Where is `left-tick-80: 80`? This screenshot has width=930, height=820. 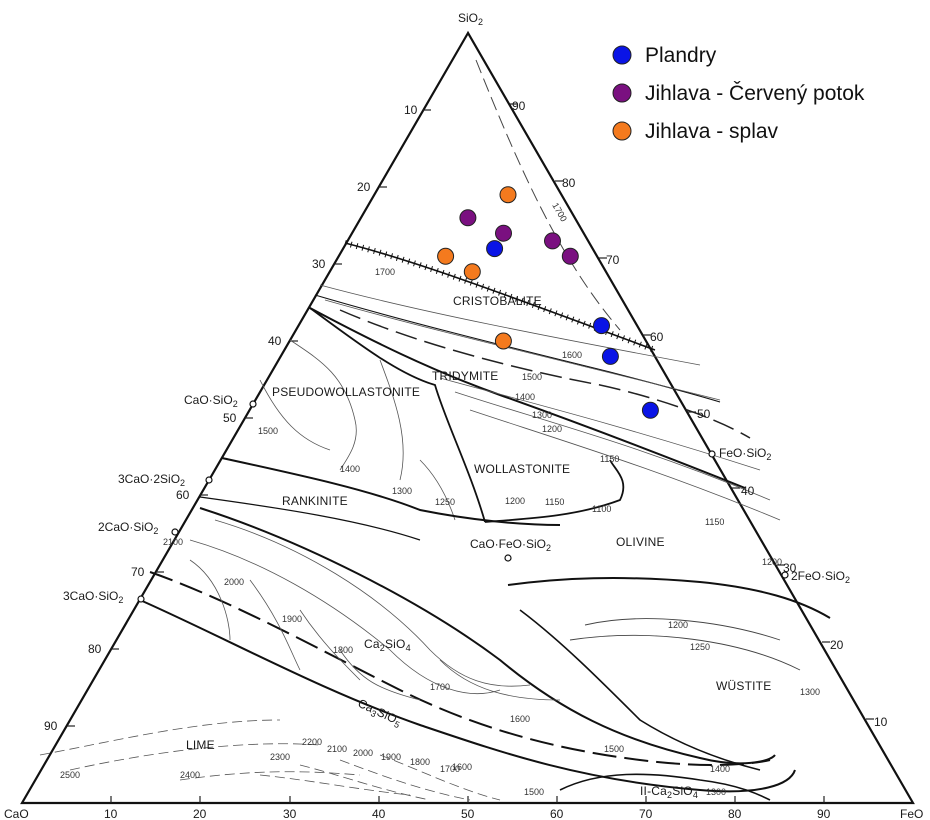
left-tick-80: 80 is located at coordinates (95, 649).